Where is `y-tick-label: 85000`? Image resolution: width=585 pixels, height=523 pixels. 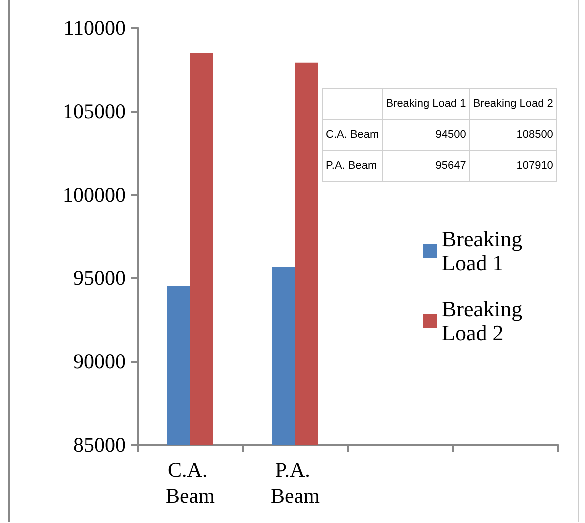 y-tick-label: 85000 is located at coordinates (100, 445).